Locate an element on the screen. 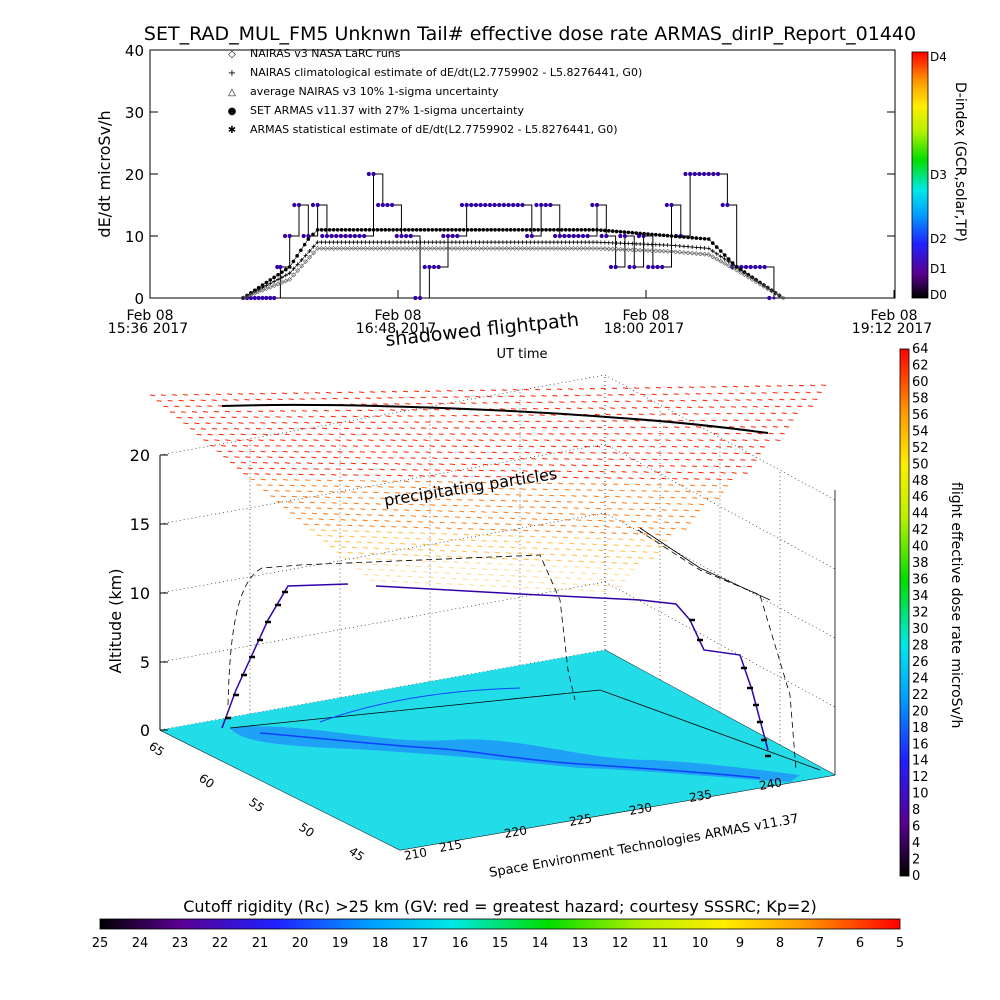  dose-tick-label: 58 is located at coordinates (920, 398).